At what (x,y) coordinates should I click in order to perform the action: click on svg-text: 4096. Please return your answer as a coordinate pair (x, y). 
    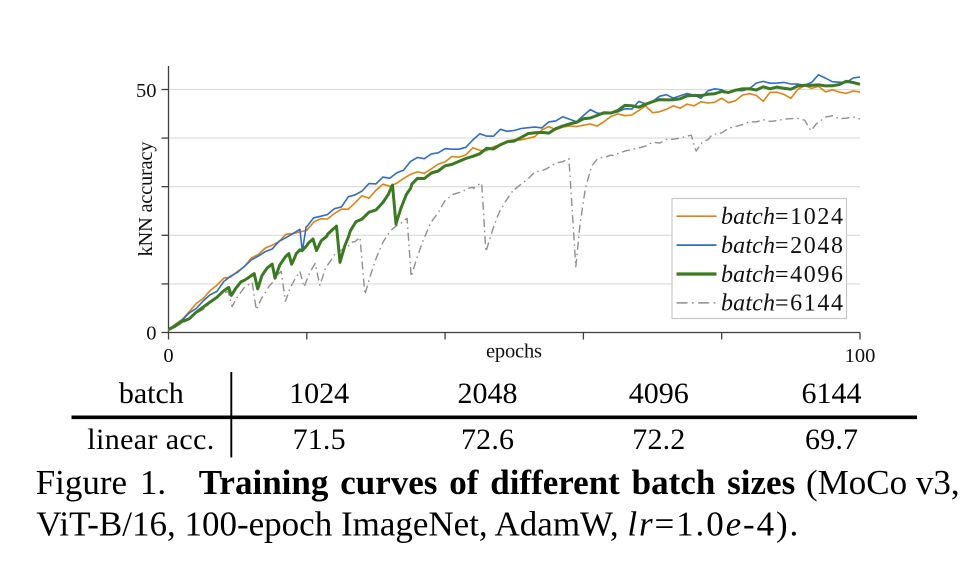
    Looking at the image, I should click on (659, 393).